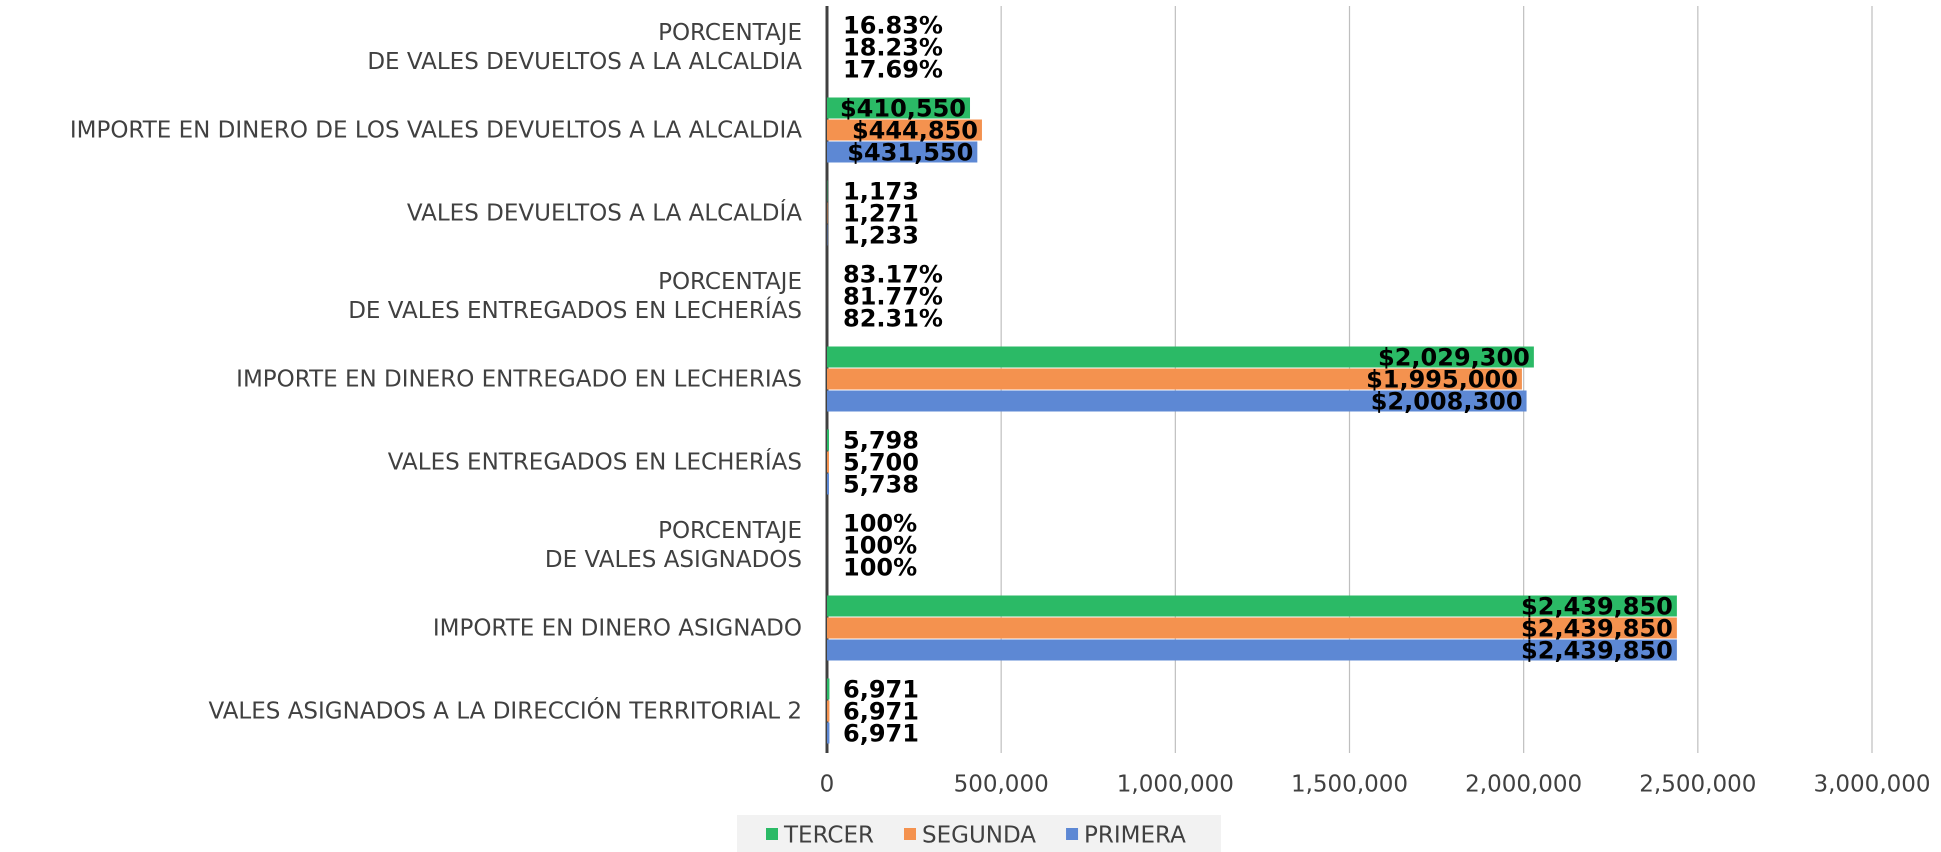  Describe the element at coordinates (594, 462) in the screenshot. I see `category-label: VALES ENTREGADOS EN LECHERÍAS` at that location.